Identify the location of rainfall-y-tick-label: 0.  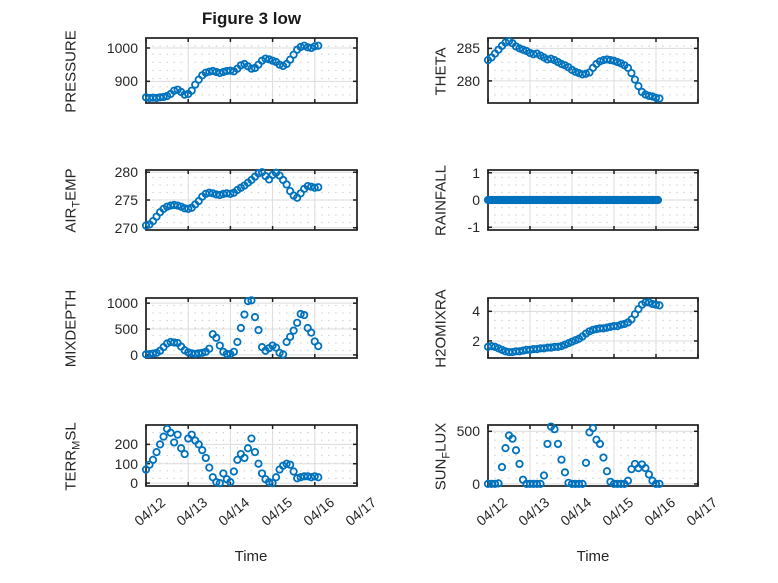
(476, 200).